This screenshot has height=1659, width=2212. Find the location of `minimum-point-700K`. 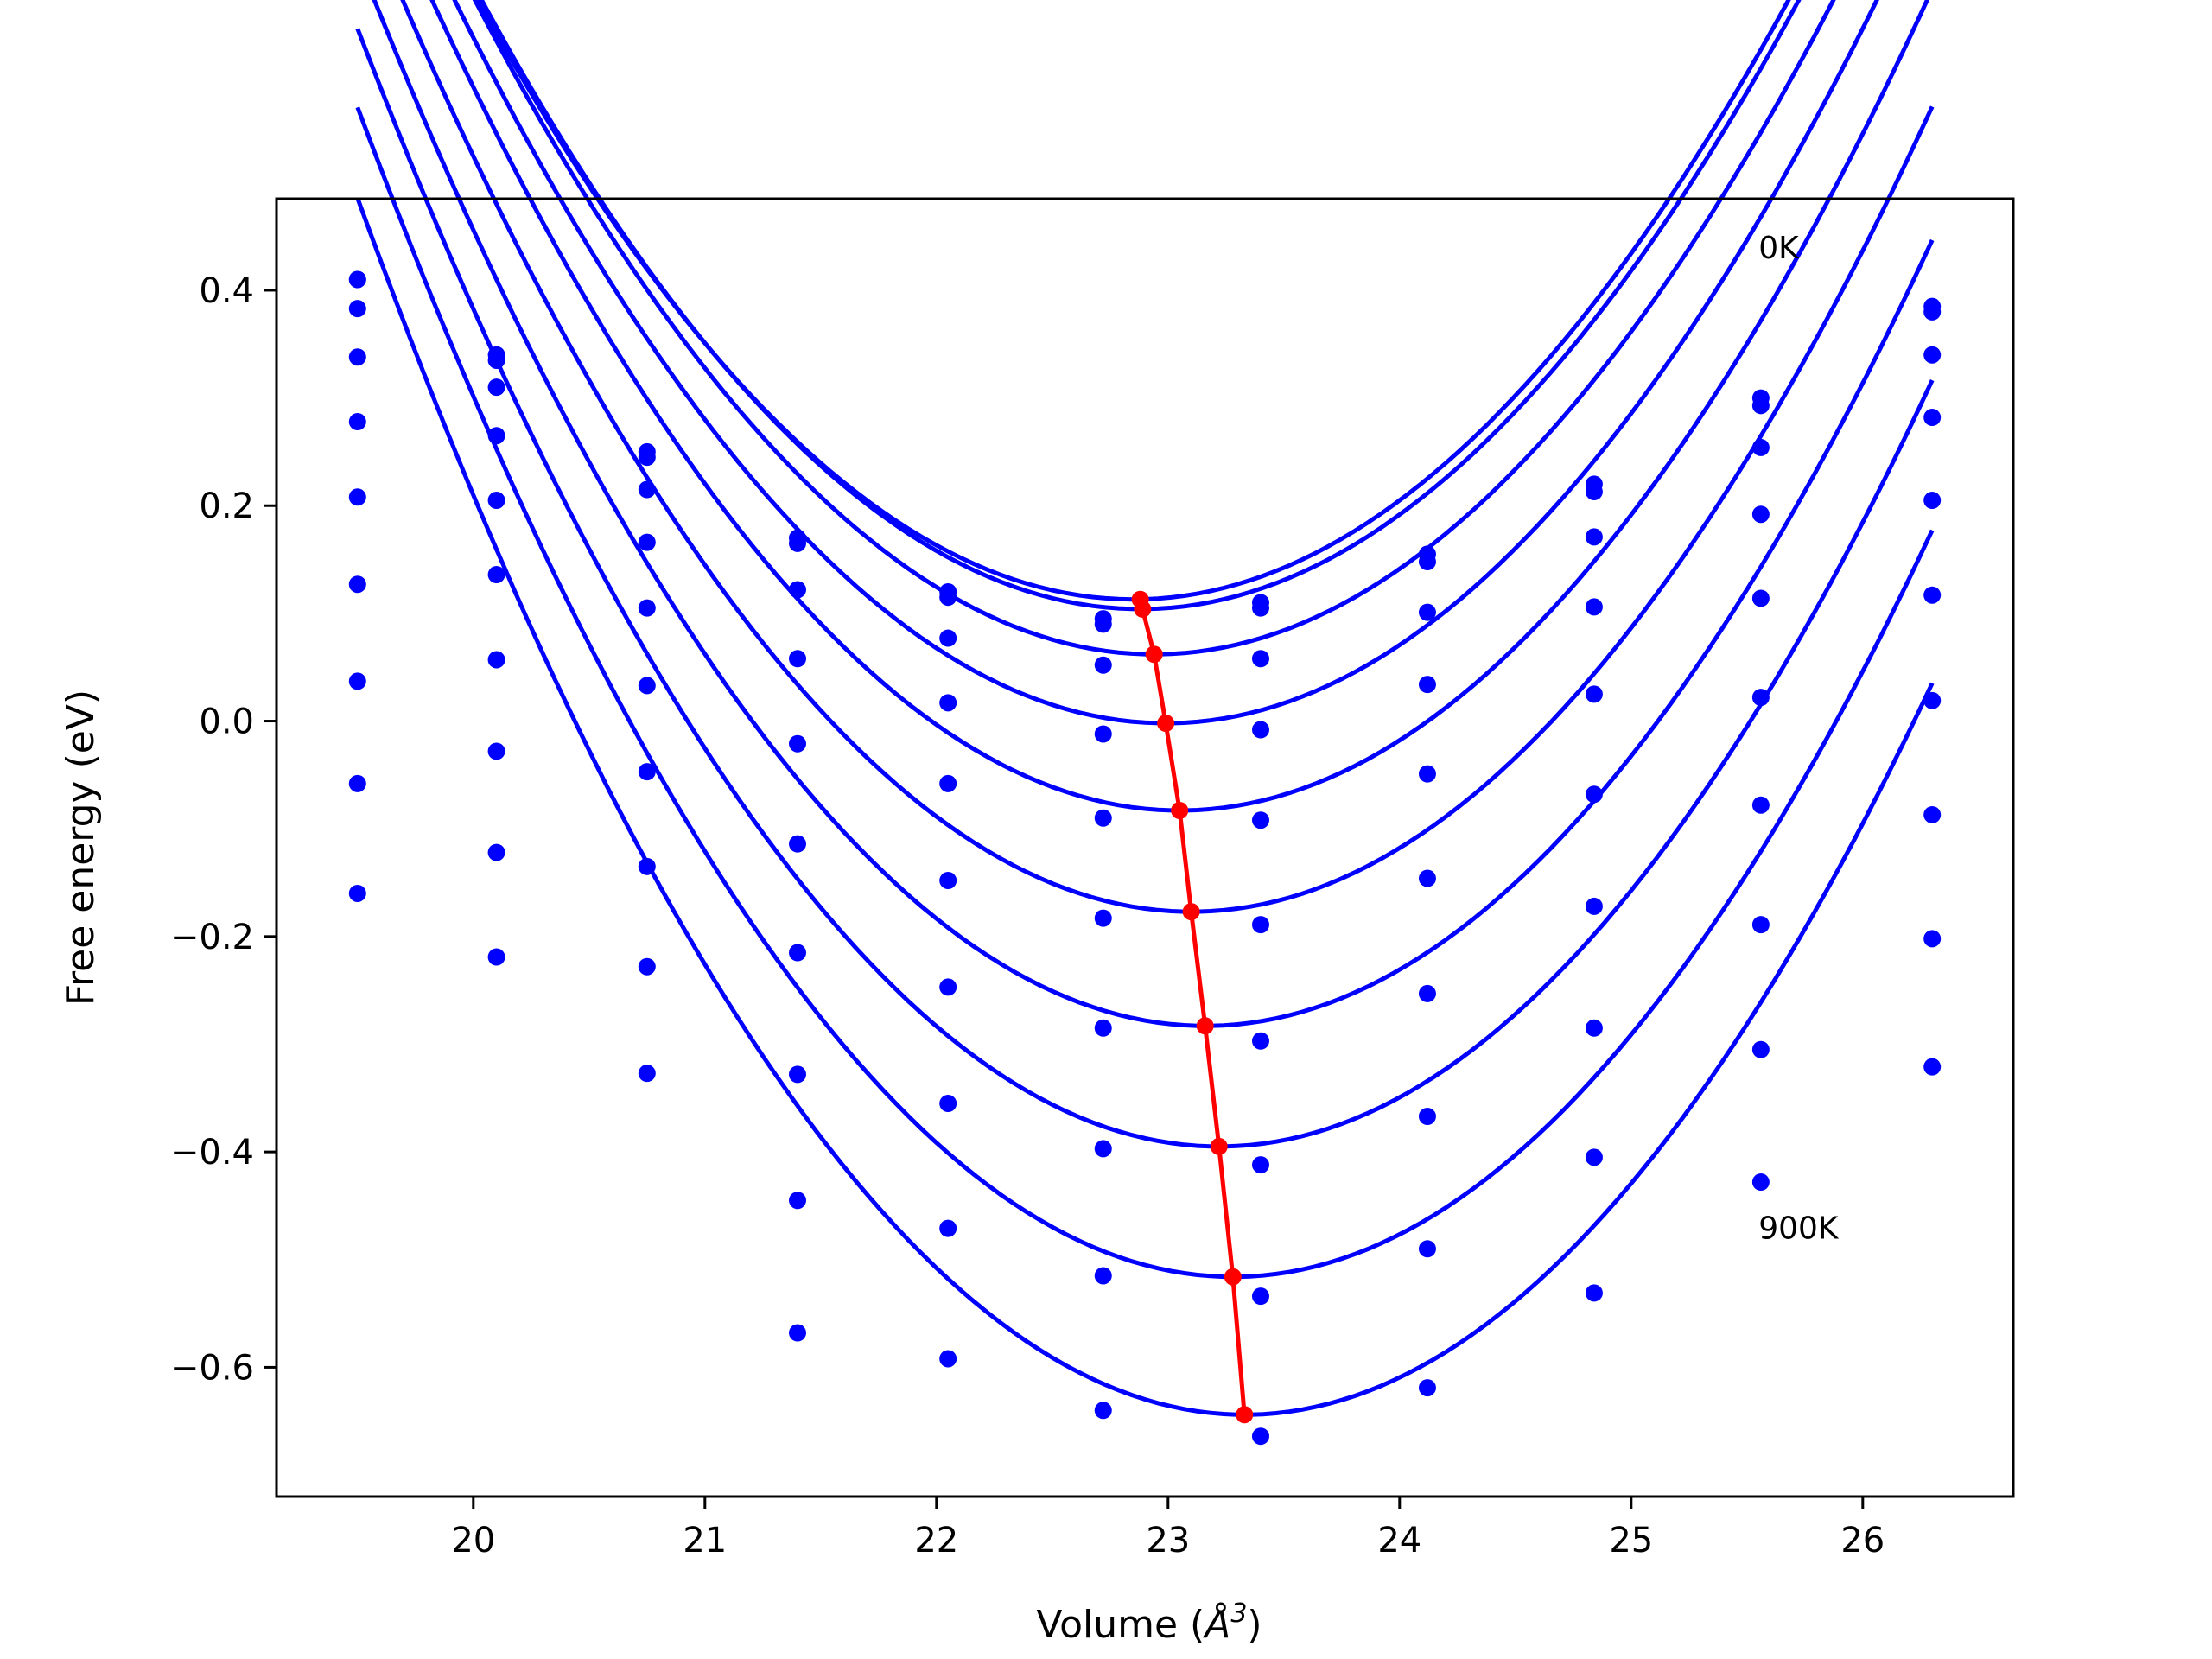

minimum-point-700K is located at coordinates (1219, 1146).